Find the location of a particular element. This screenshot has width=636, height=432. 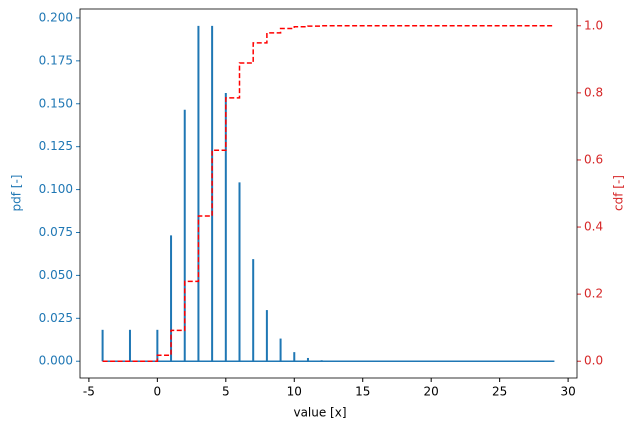

x-tick-label: 30 is located at coordinates (567, 392).